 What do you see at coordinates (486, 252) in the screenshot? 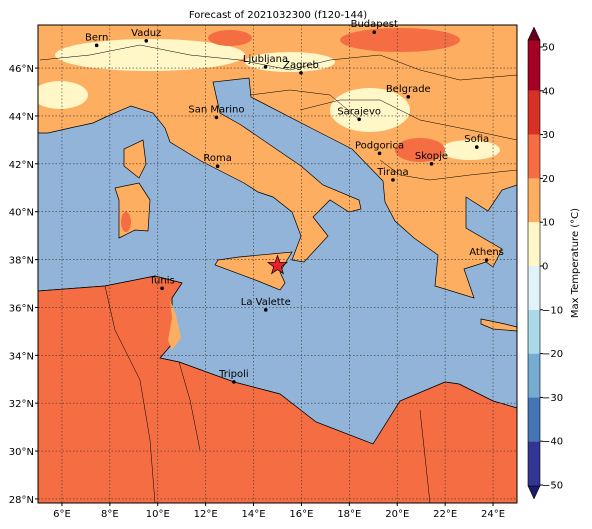
I see `city-label: Athens` at bounding box center [486, 252].